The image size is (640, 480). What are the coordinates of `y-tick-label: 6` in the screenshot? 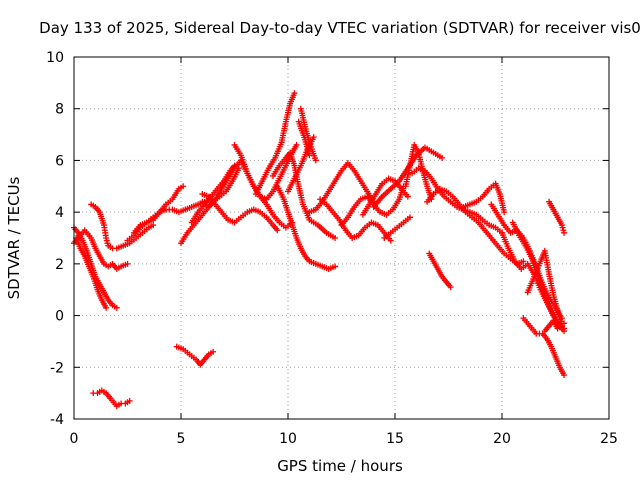 It's located at (59, 161).